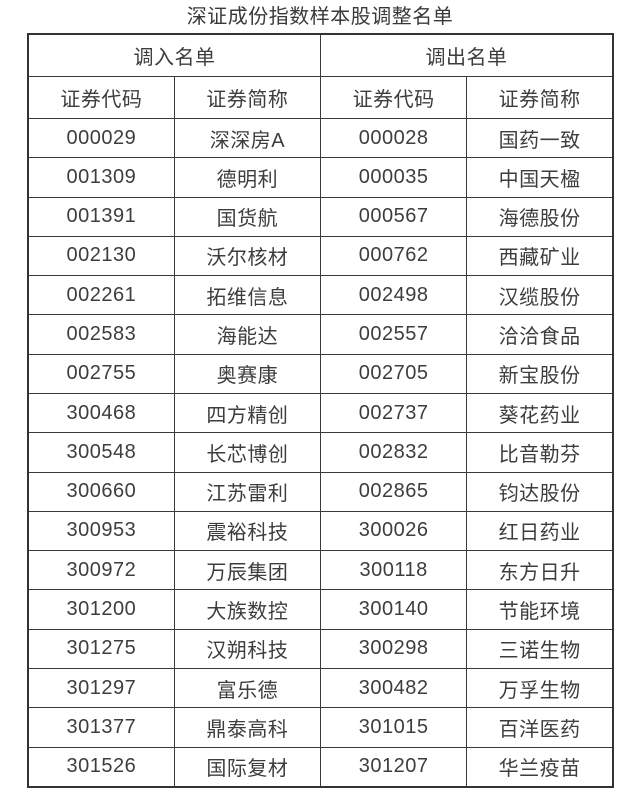 The image size is (640, 799). Describe the element at coordinates (540, 452) in the screenshot. I see `cell-out-name: 比音勒芬` at that location.